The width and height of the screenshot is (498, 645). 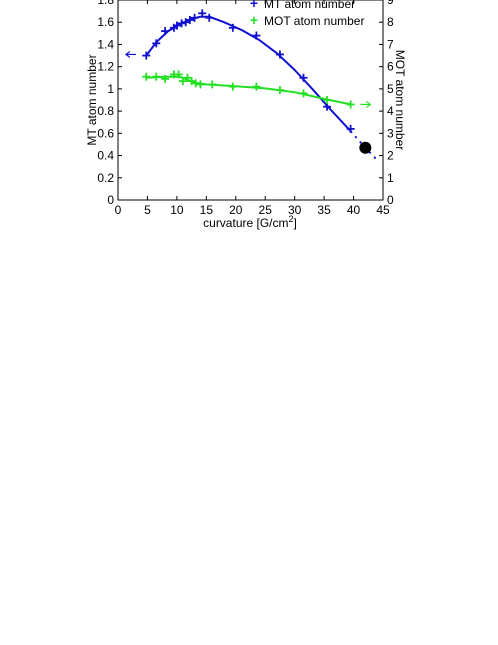 What do you see at coordinates (390, 44) in the screenshot?
I see `y-tick-label-right: 7` at bounding box center [390, 44].